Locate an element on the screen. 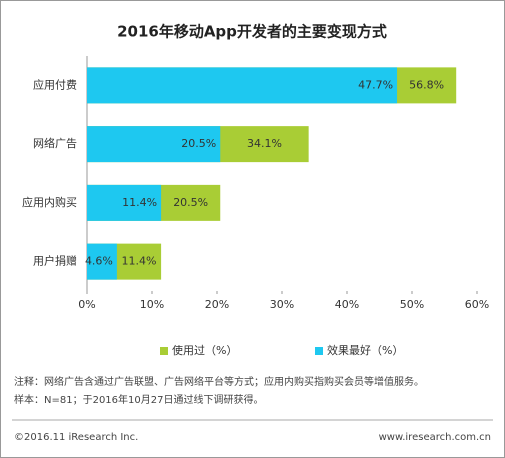 The height and width of the screenshot is (458, 505). x-tick-label: 0% is located at coordinates (86, 304).